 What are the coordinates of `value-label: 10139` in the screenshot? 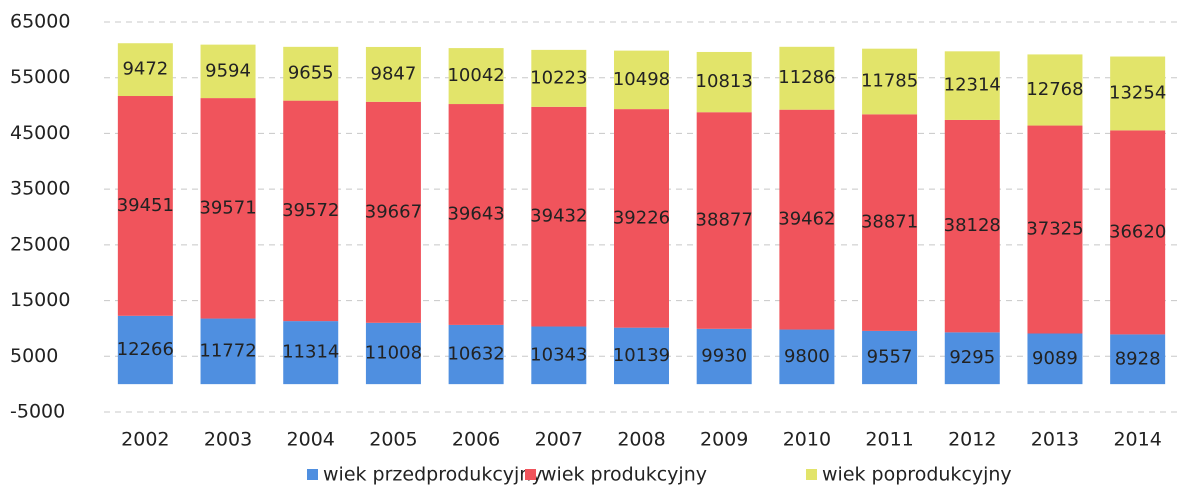 It's located at (641, 355).